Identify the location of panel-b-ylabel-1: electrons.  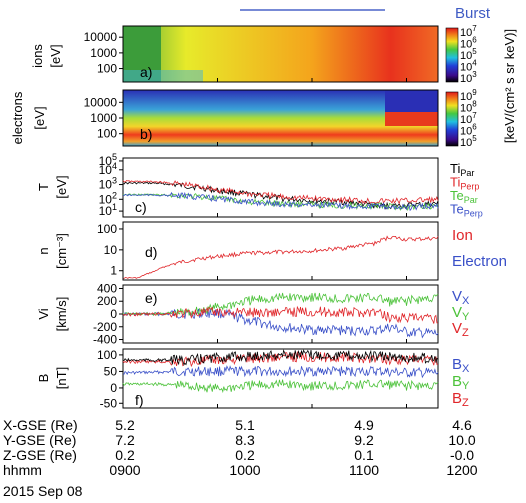
(17, 117).